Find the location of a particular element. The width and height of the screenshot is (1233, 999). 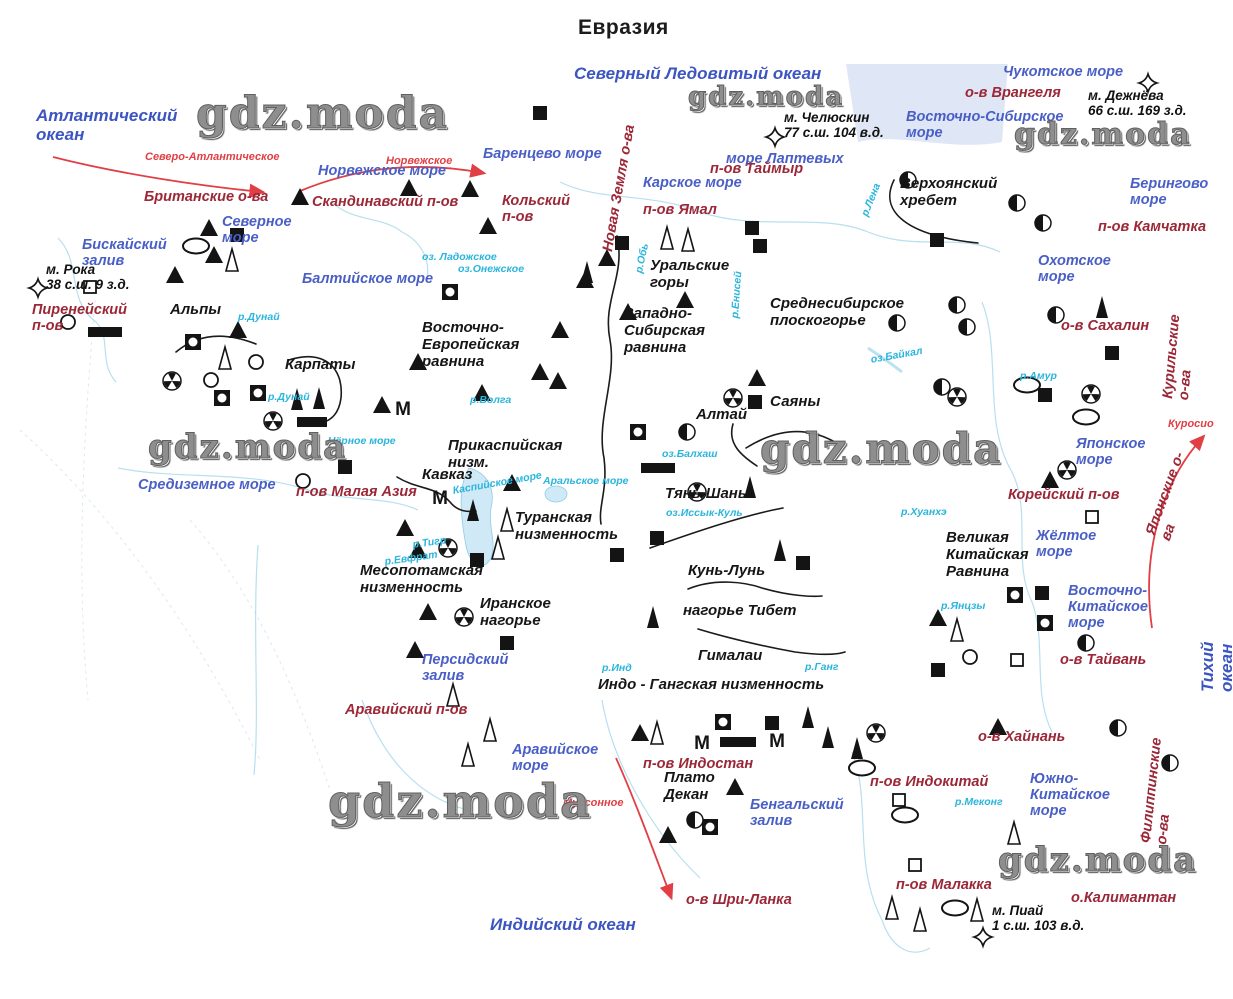

map-label-land: Индо - Гангская низменность is located at coordinates (711, 684).